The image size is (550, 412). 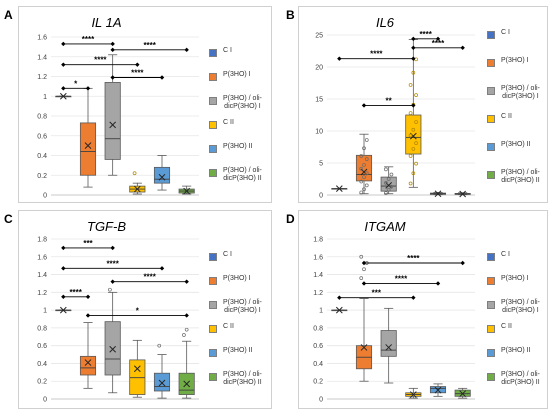 I want to click on y-tick-label: 5, so click(x=321, y=164).